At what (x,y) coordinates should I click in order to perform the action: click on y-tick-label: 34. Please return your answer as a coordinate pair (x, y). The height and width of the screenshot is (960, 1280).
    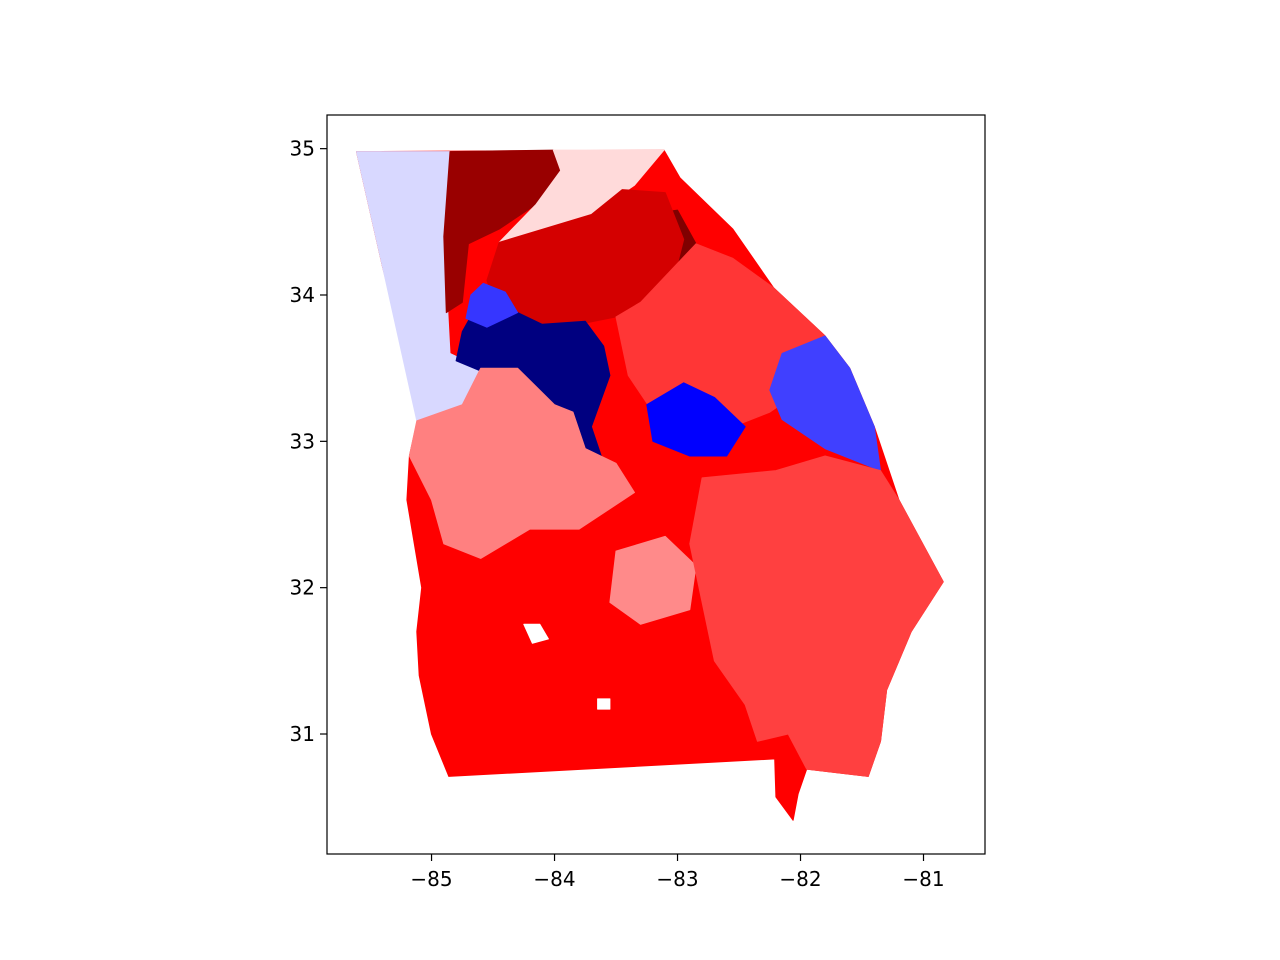
    Looking at the image, I should click on (302, 295).